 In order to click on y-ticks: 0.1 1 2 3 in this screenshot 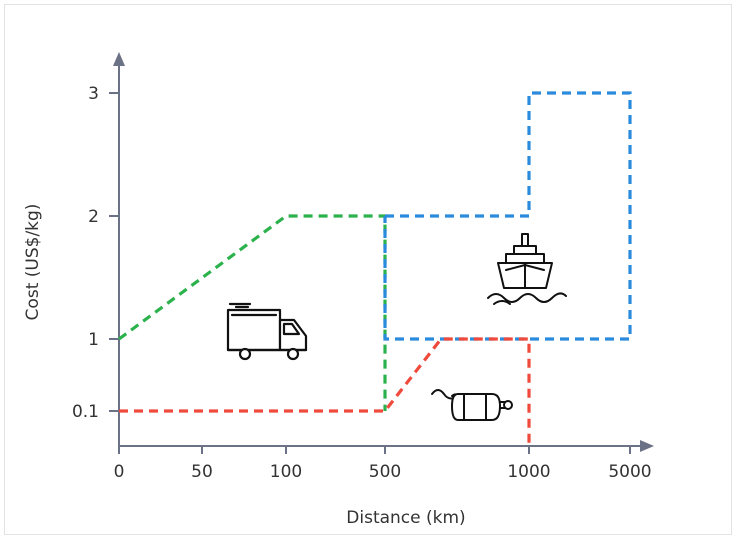, I will do `click(95, 253)`.